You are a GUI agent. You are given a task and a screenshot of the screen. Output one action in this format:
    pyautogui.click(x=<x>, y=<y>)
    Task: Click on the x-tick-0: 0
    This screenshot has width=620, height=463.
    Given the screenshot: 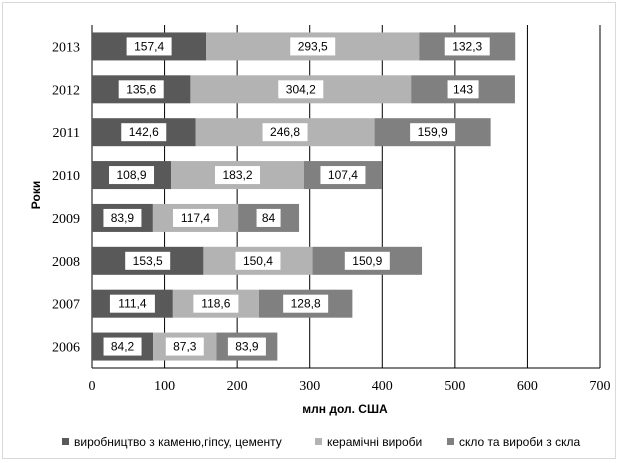 What is the action you would take?
    pyautogui.click(x=92, y=386)
    